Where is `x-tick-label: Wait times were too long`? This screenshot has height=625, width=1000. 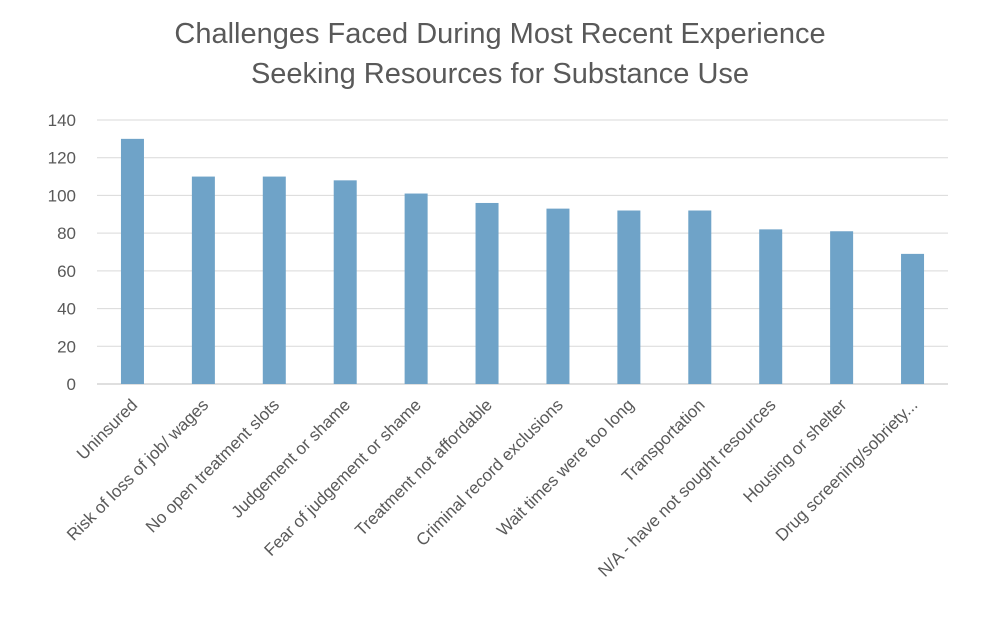 x-tick-label: Wait times were too long is located at coordinates (565, 467).